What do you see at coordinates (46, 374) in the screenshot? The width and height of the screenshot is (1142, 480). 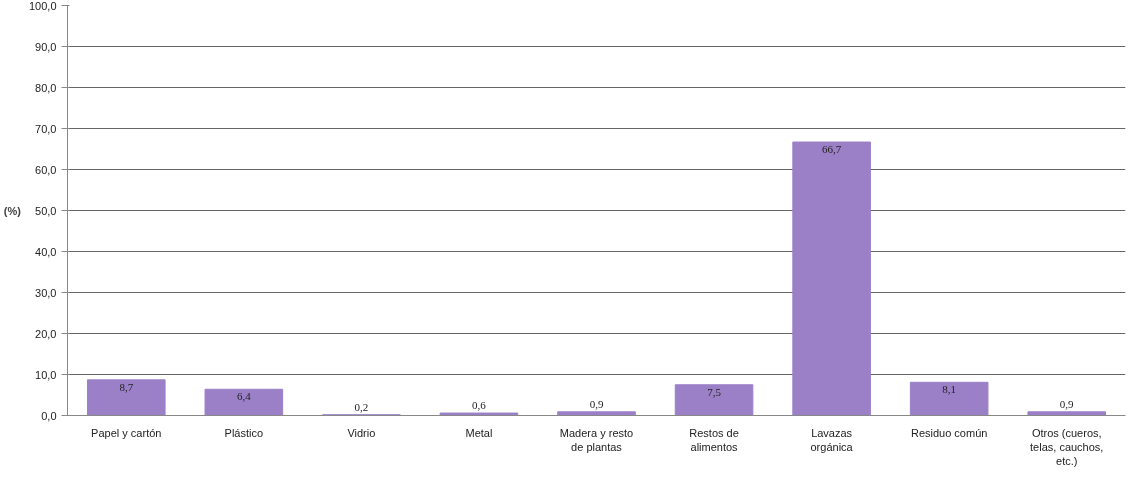 I see `y-tick-label: 10,0` at bounding box center [46, 374].